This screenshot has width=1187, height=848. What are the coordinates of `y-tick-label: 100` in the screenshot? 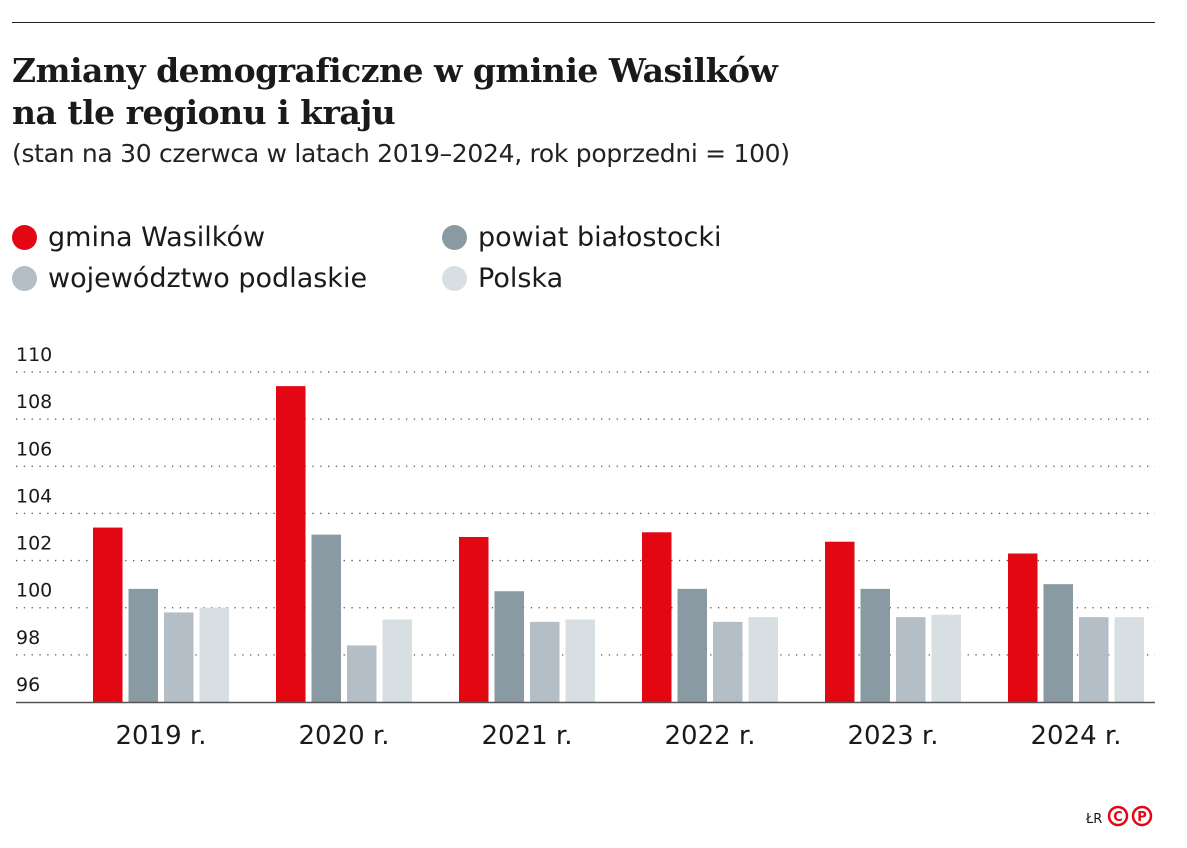 It's located at (34, 591).